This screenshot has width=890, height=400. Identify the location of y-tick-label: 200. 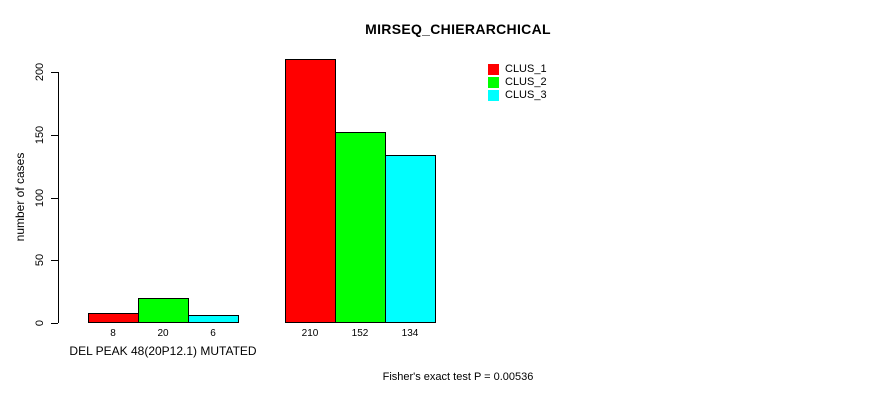
(40, 72).